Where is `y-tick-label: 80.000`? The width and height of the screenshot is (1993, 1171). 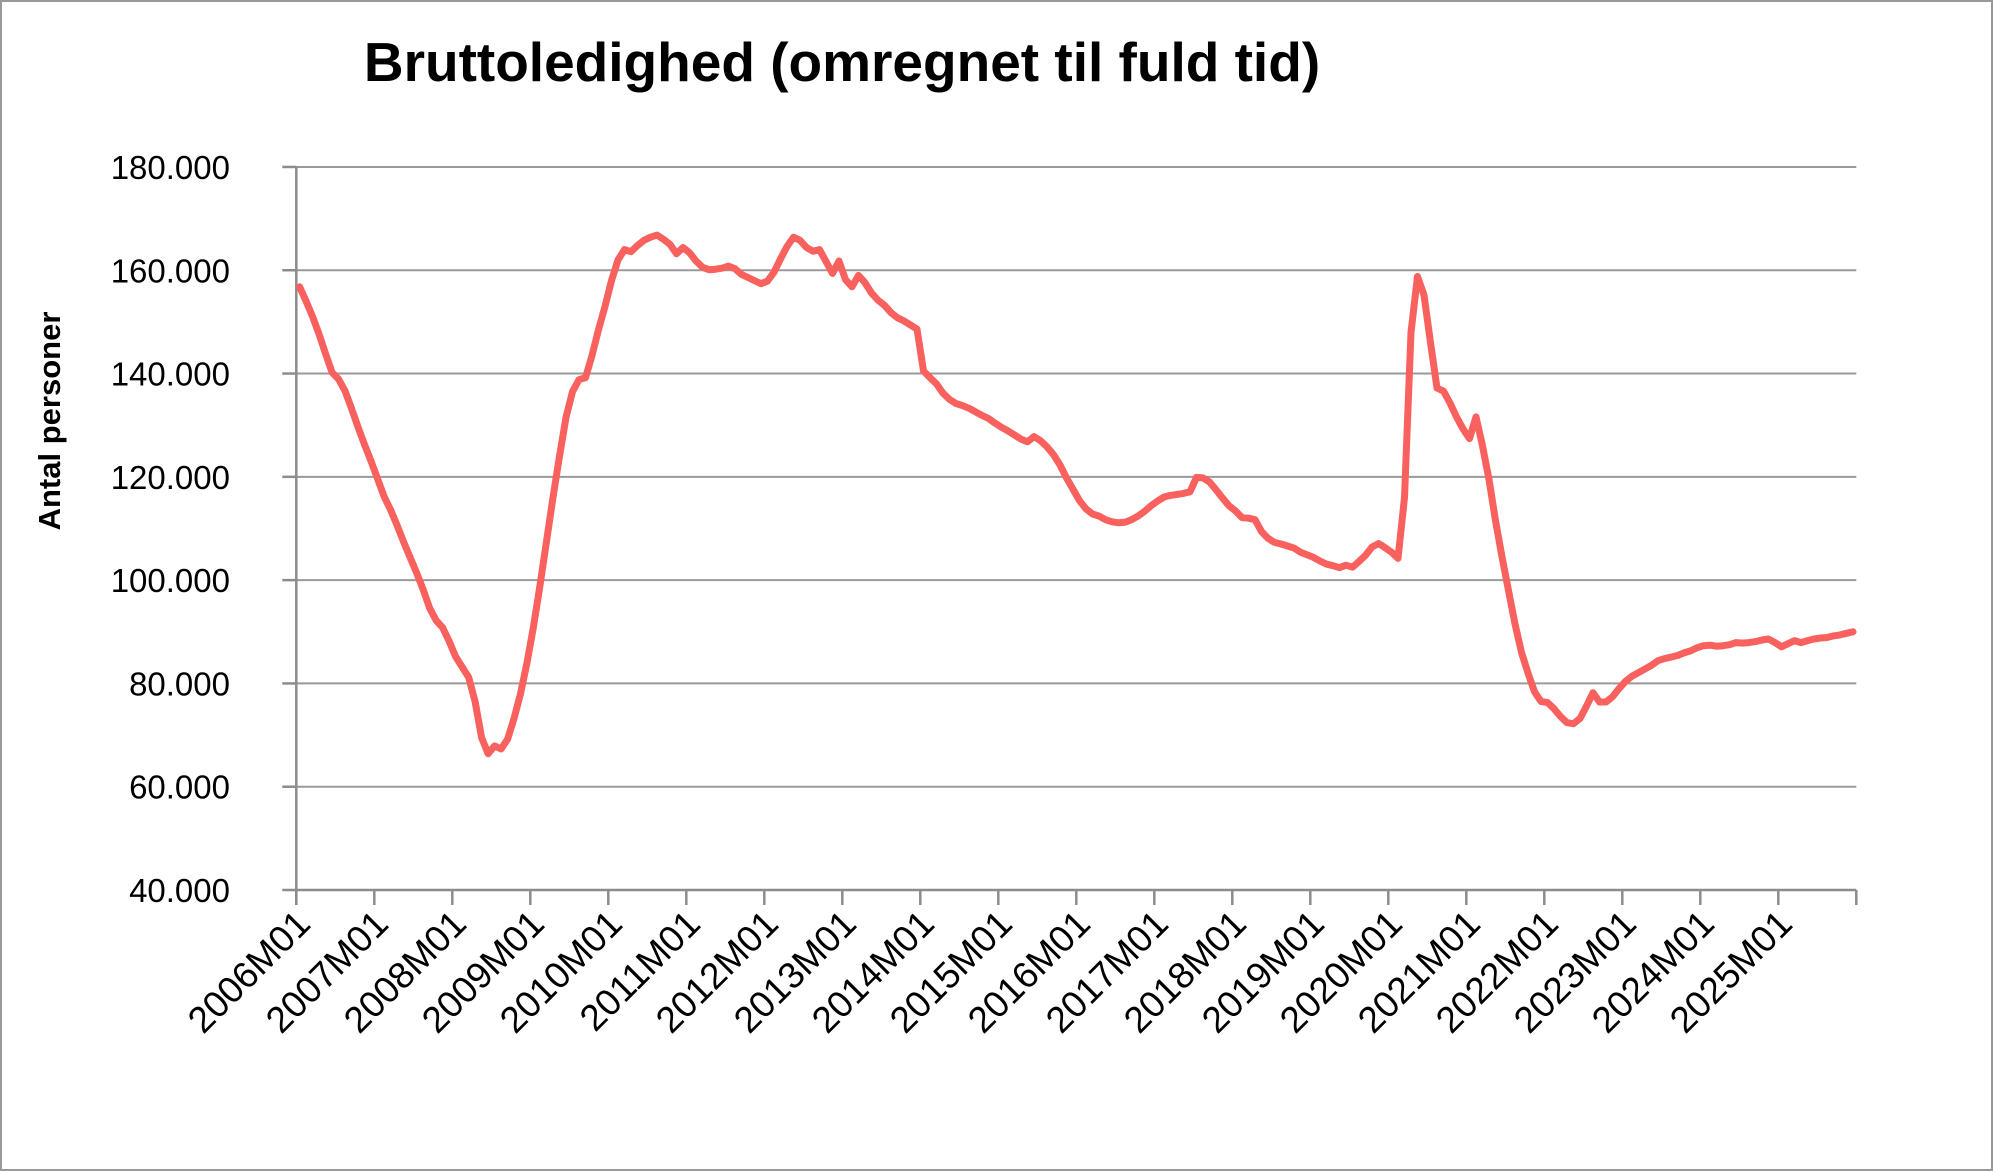
y-tick-label: 80.000 is located at coordinates (179, 683).